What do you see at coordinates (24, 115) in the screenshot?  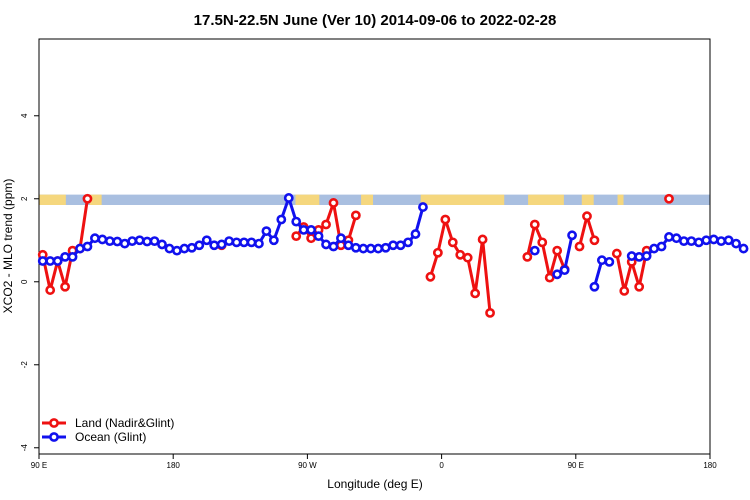 I see `y-tick-label: 4` at bounding box center [24, 115].